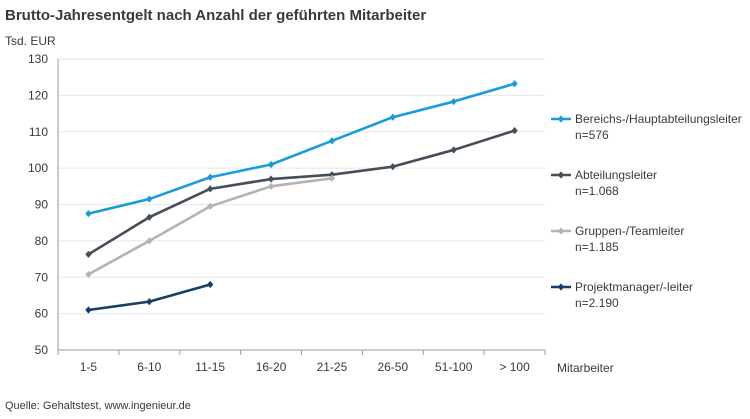 This screenshot has width=750, height=419. Describe the element at coordinates (42, 314) in the screenshot. I see `y-tick-label: 60` at that location.